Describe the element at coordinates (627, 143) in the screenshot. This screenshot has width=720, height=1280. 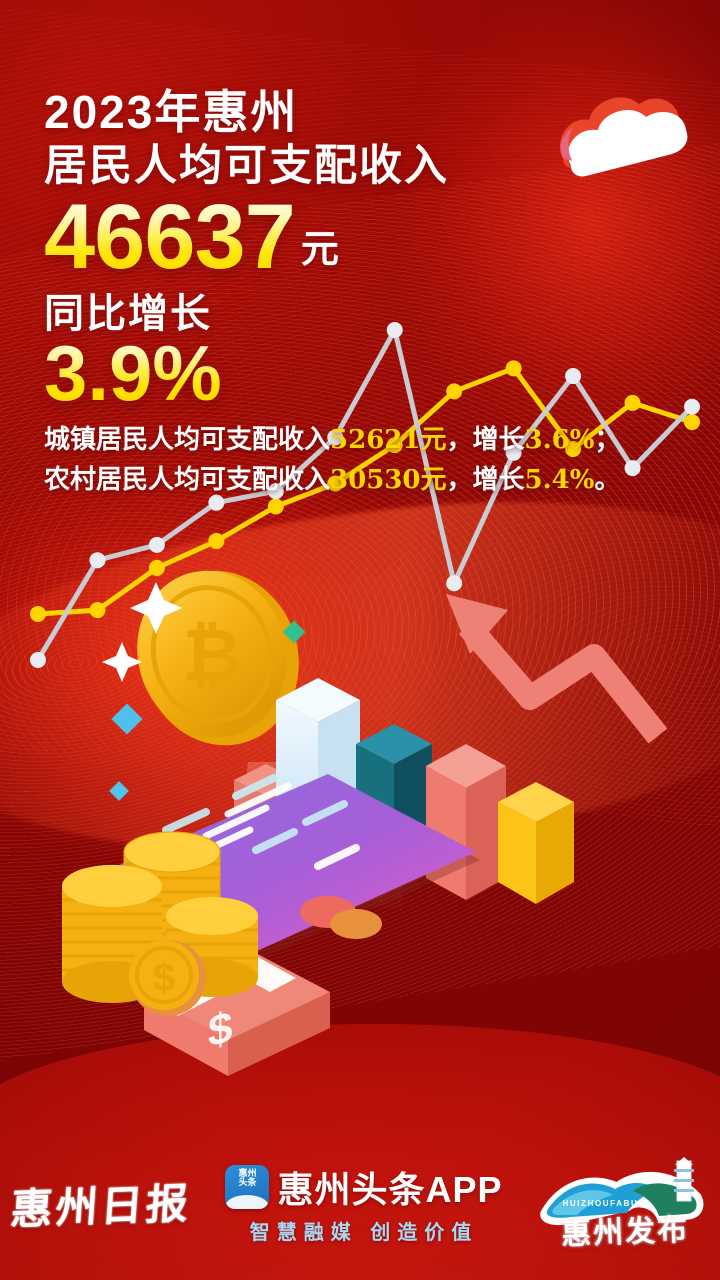
I see `cloud-front-layer` at that location.